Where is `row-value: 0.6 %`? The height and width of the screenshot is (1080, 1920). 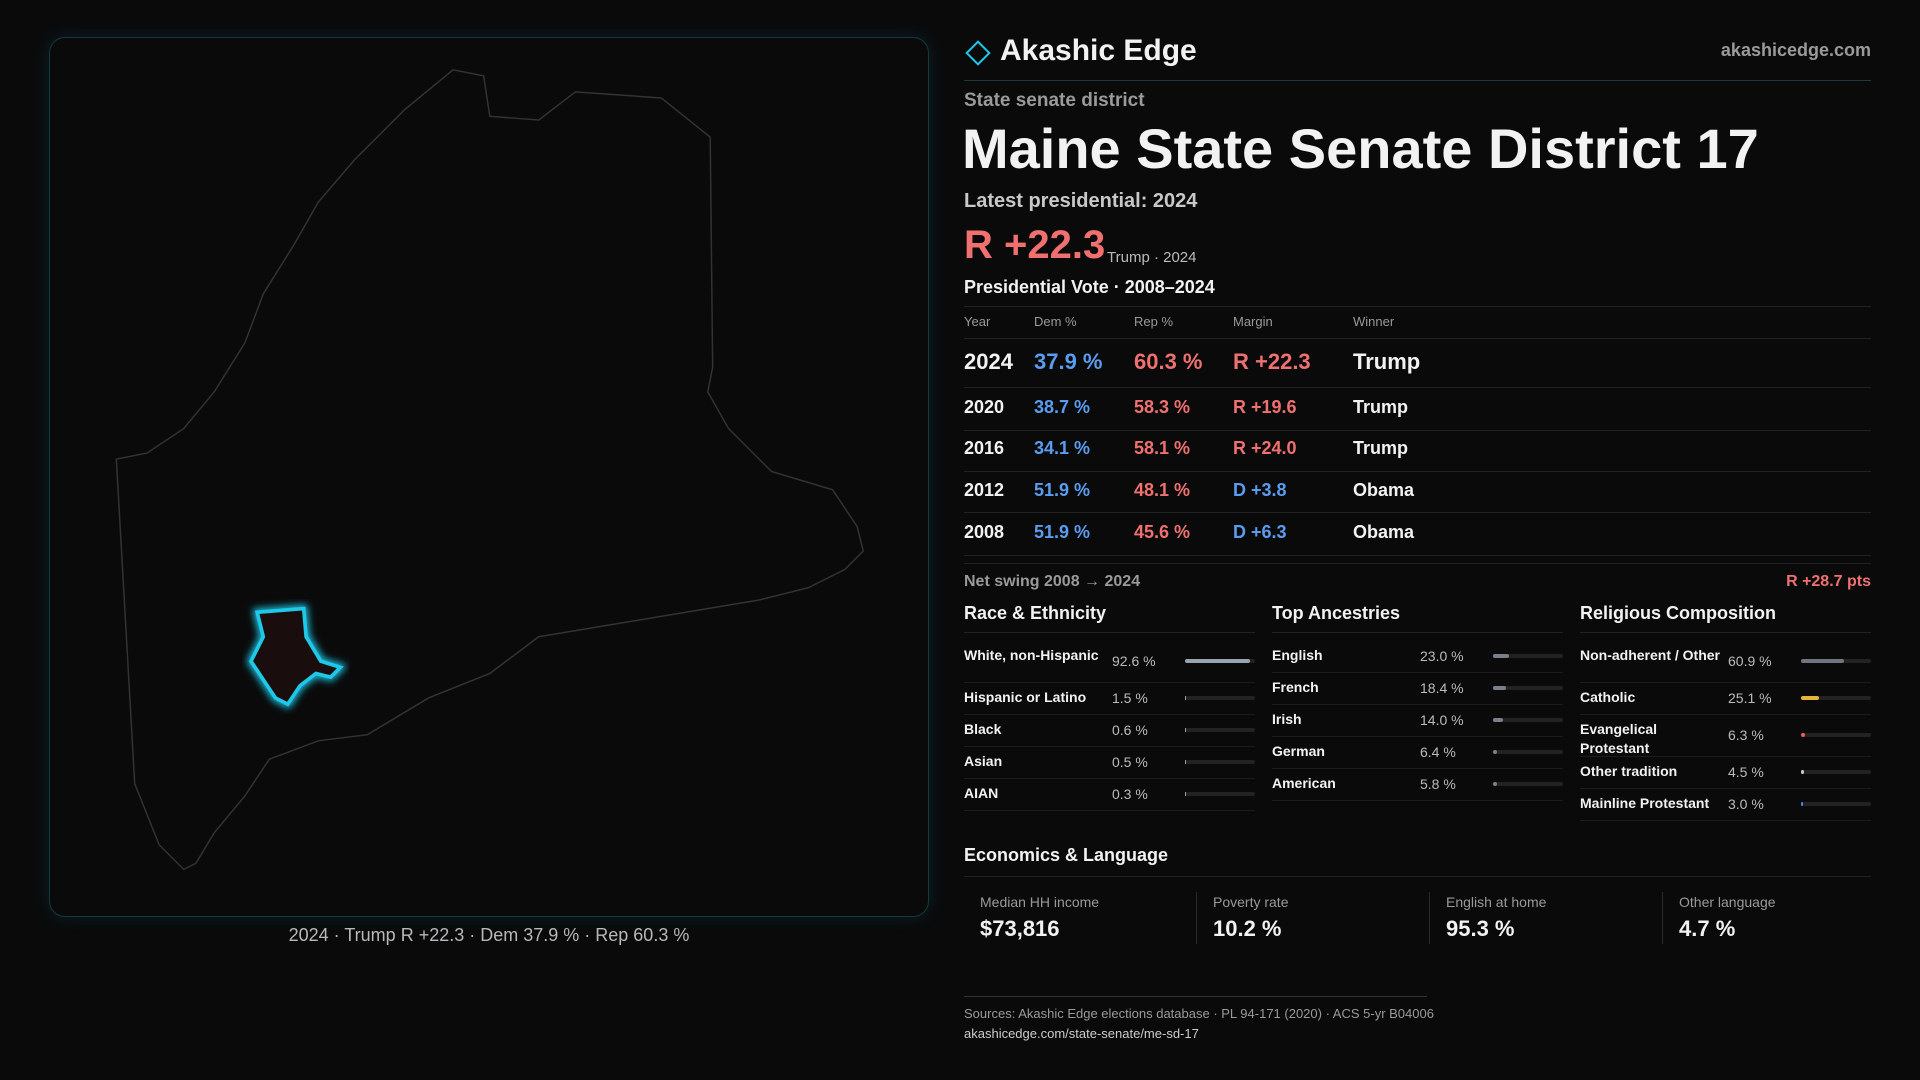 row-value: 0.6 % is located at coordinates (1130, 730).